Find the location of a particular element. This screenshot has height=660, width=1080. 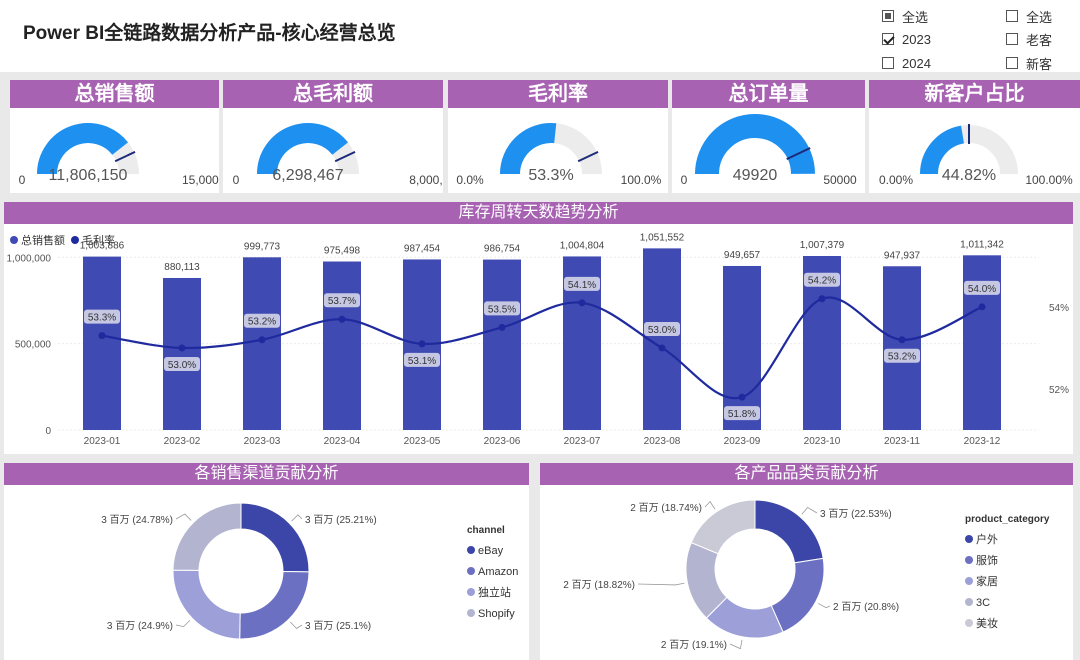

gauge-value-label: 11,806,150 is located at coordinates (88, 175).